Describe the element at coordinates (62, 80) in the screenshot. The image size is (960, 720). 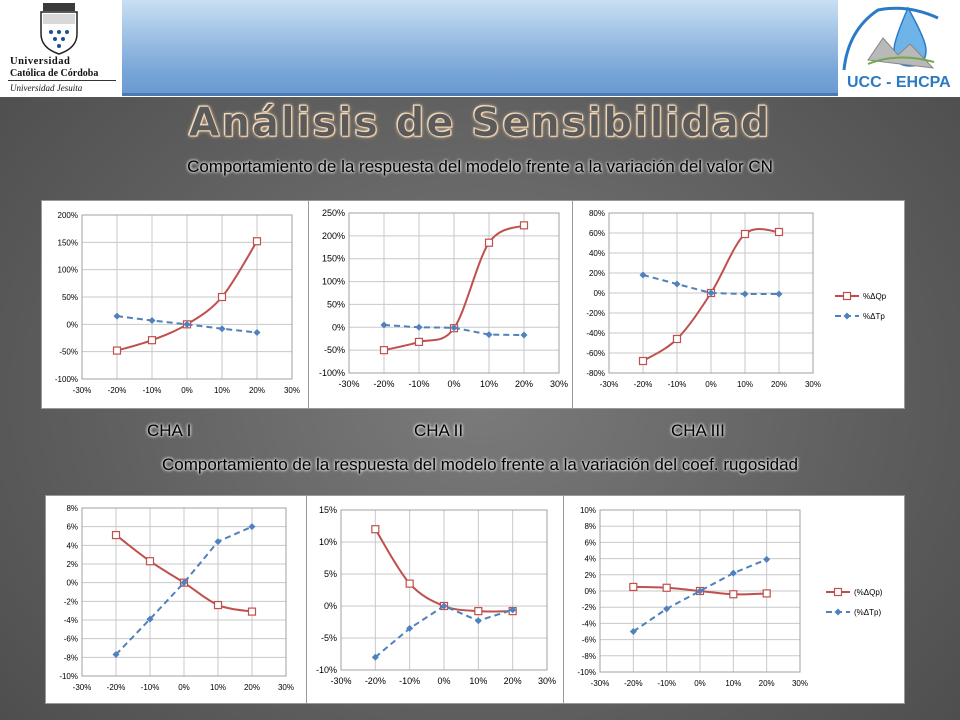
I see `logo-divider` at that location.